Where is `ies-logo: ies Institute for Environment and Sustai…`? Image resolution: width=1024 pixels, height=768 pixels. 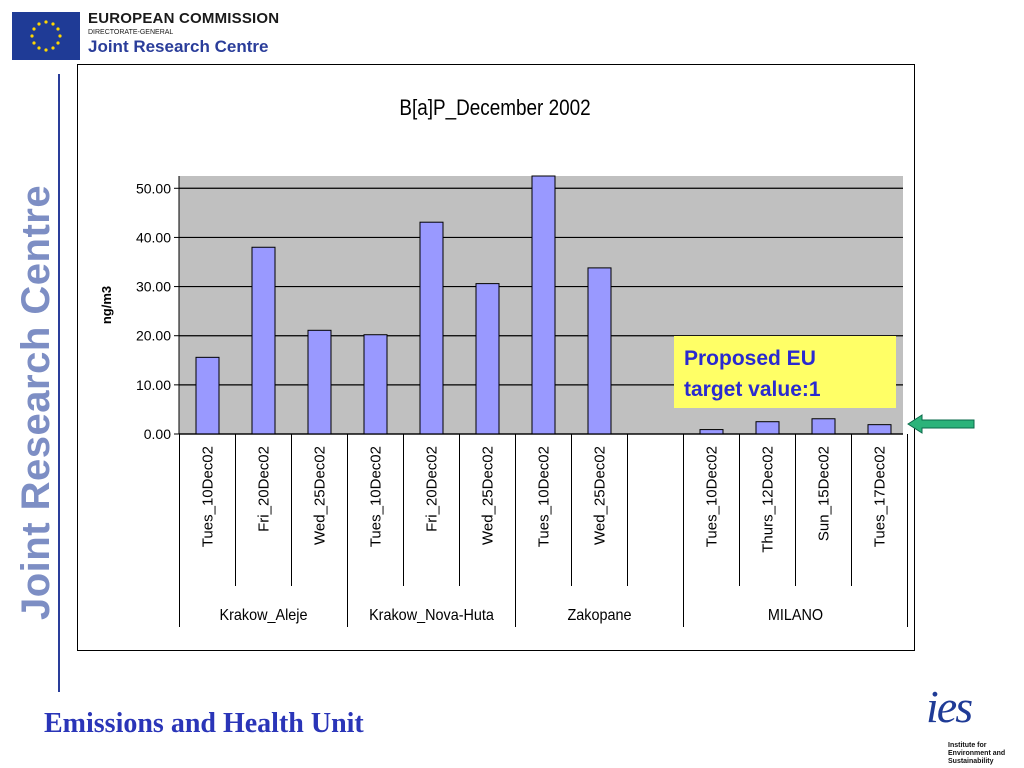 ies-logo: ies Institute for Environment and Sustai… is located at coordinates (972, 724).